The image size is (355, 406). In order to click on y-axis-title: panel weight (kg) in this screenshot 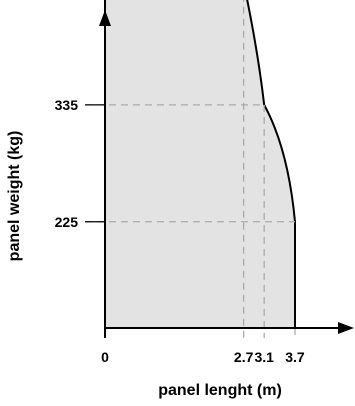, I will do `click(14, 196)`.